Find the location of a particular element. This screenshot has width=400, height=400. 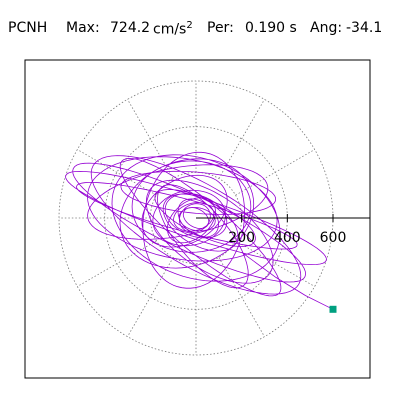

angle-label: Ang: is located at coordinates (326, 28).